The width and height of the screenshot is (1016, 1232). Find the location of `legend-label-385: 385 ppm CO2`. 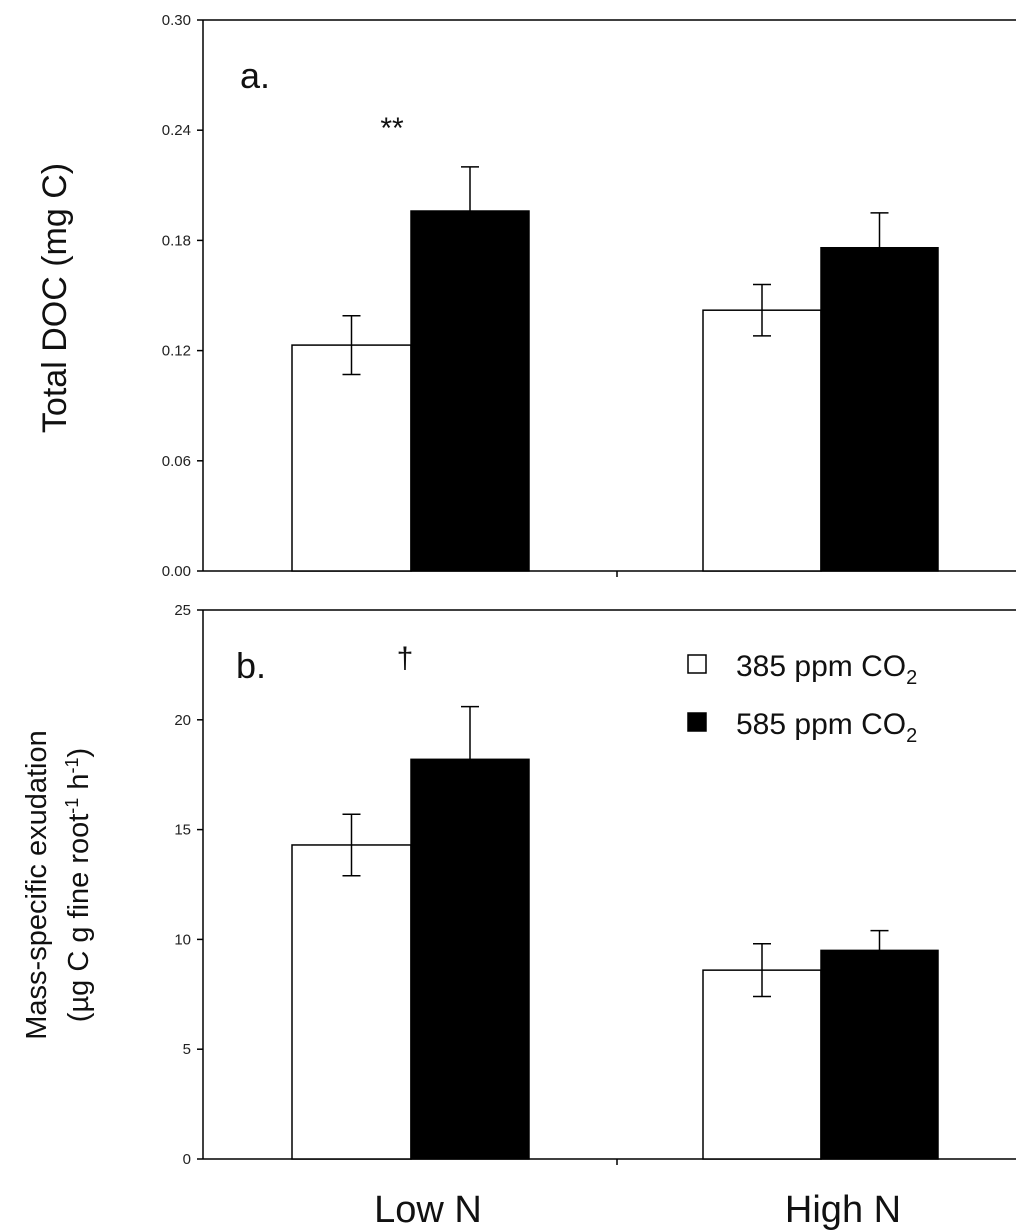

legend-label-385: 385 ppm CO2 is located at coordinates (826, 669).